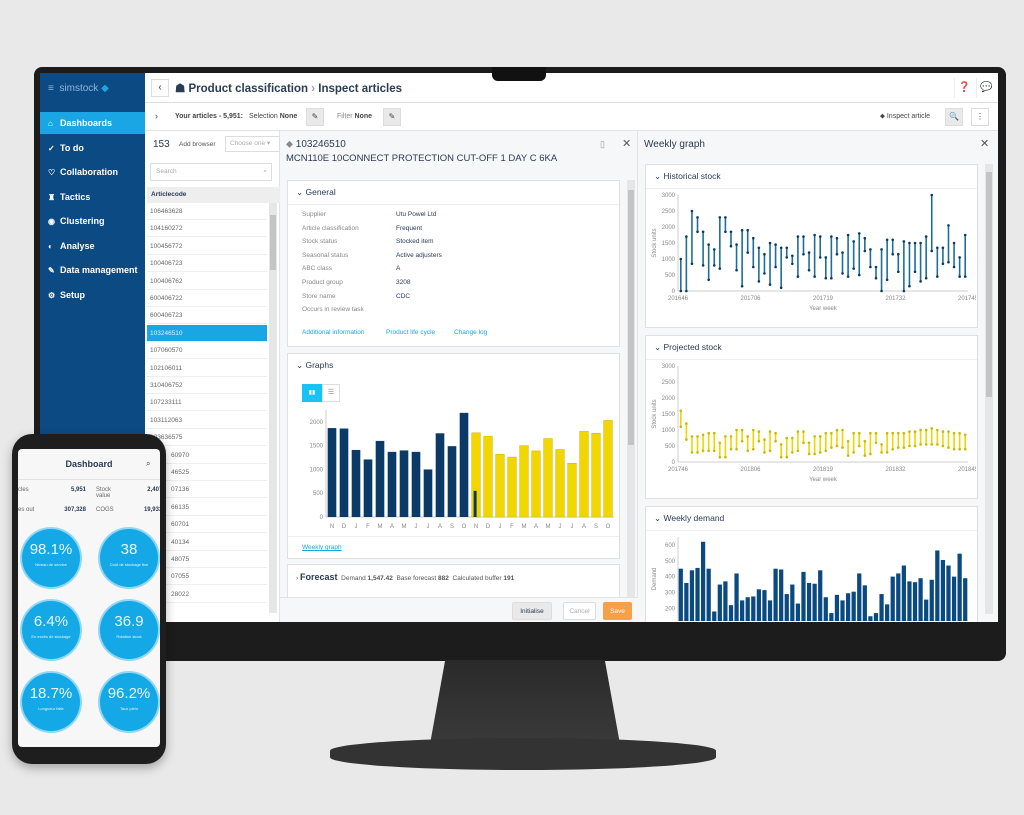 This screenshot has height=815, width=1024. What do you see at coordinates (964, 88) in the screenshot?
I see `help-icon: ❓` at bounding box center [964, 88].